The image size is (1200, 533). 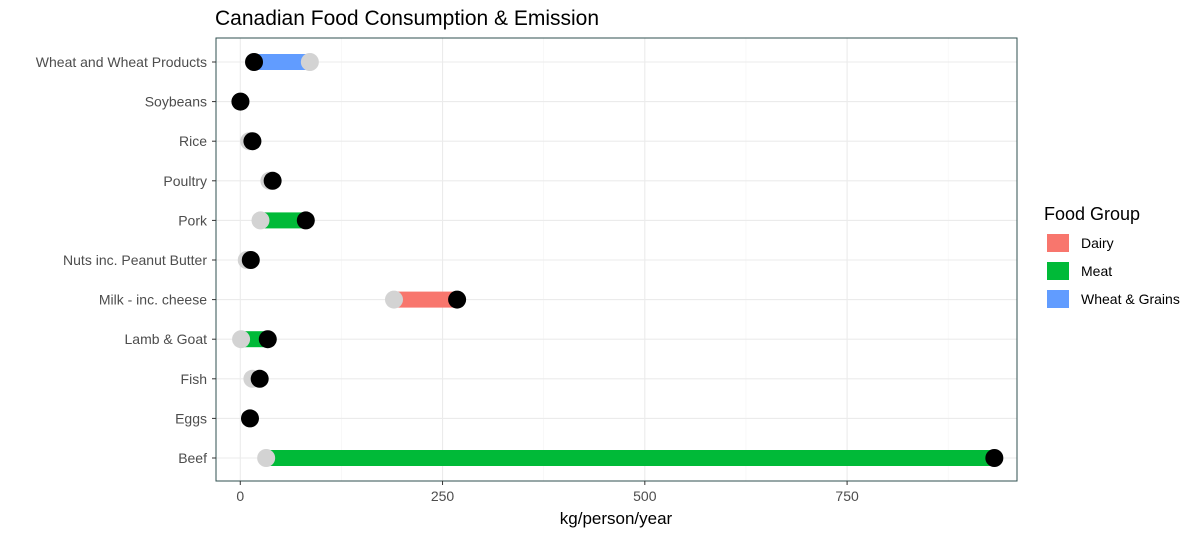 I want to click on y-tick-label: Eggs, so click(x=191, y=418).